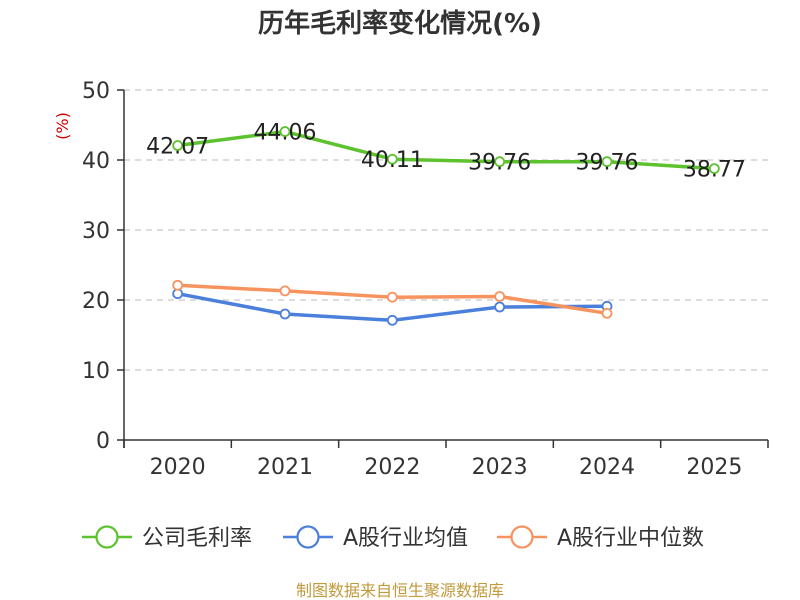  Describe the element at coordinates (714, 467) in the screenshot. I see `x-tick-label: 2025` at that location.